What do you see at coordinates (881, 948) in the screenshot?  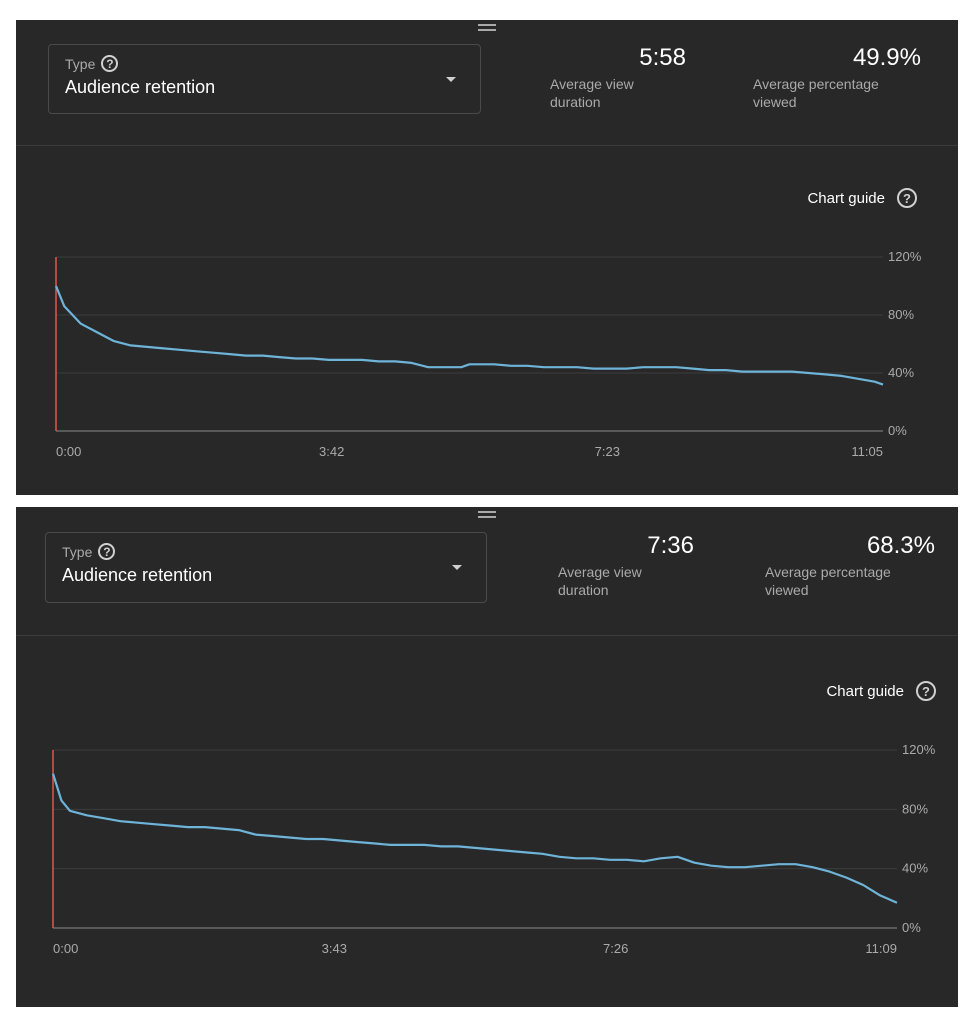 I see `x-tick-label: 11:09` at bounding box center [881, 948].